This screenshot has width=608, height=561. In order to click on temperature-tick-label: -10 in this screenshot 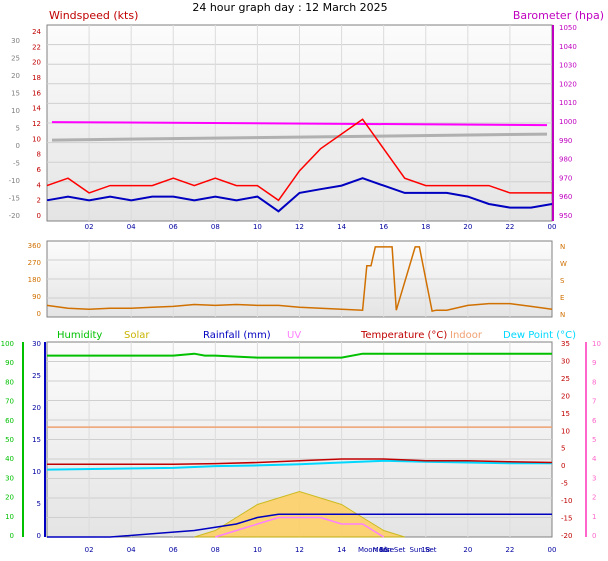, I will do `click(566, 501)`.